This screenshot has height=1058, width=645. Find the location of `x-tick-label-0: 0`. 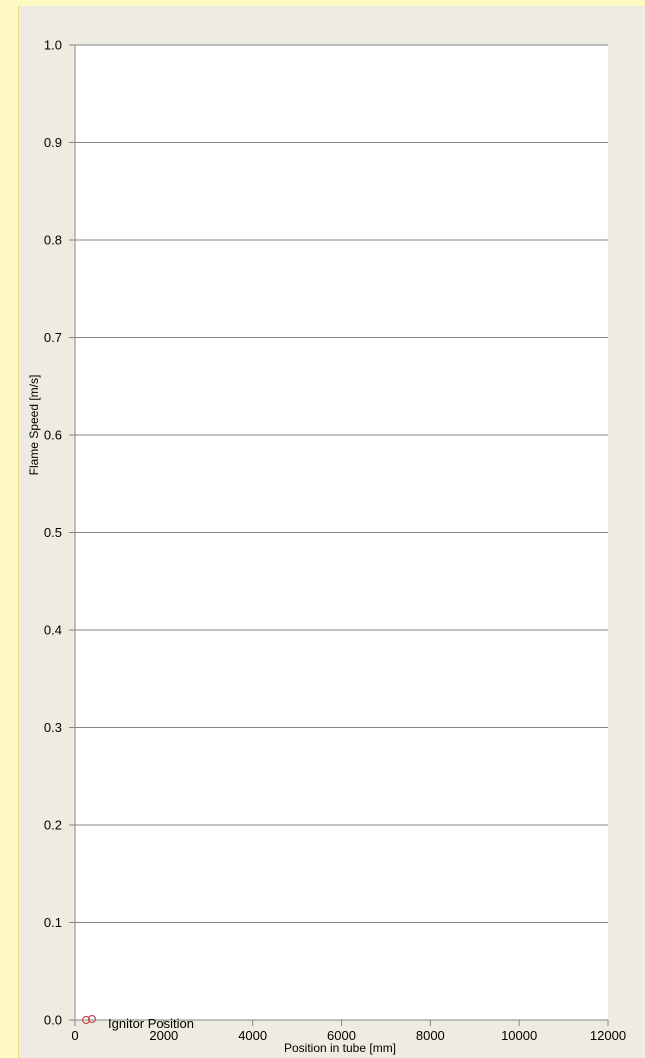

x-tick-label-0: 0 is located at coordinates (74, 1035).